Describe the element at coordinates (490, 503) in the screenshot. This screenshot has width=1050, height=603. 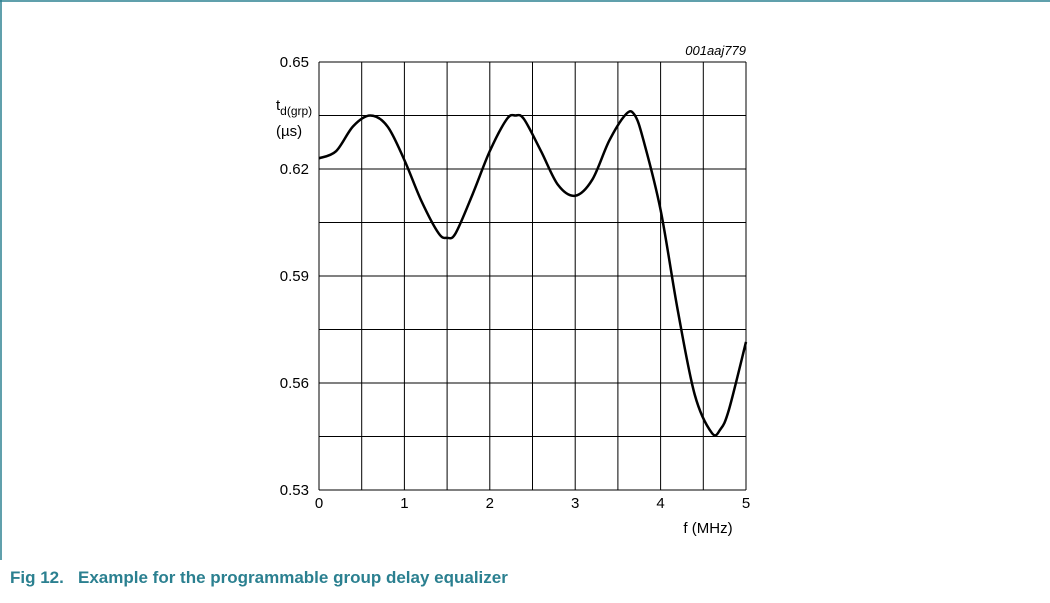
I see `x-tick-label: 2` at that location.